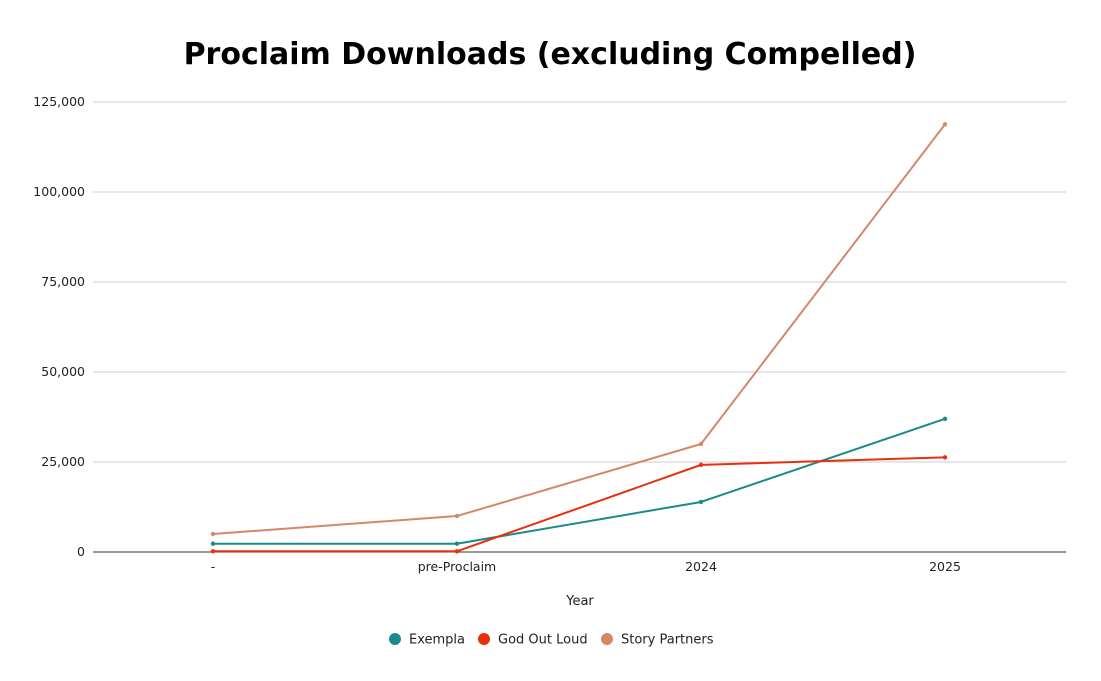  I want to click on legend: Exempla God Out Loud Story Partners, so click(551, 640).